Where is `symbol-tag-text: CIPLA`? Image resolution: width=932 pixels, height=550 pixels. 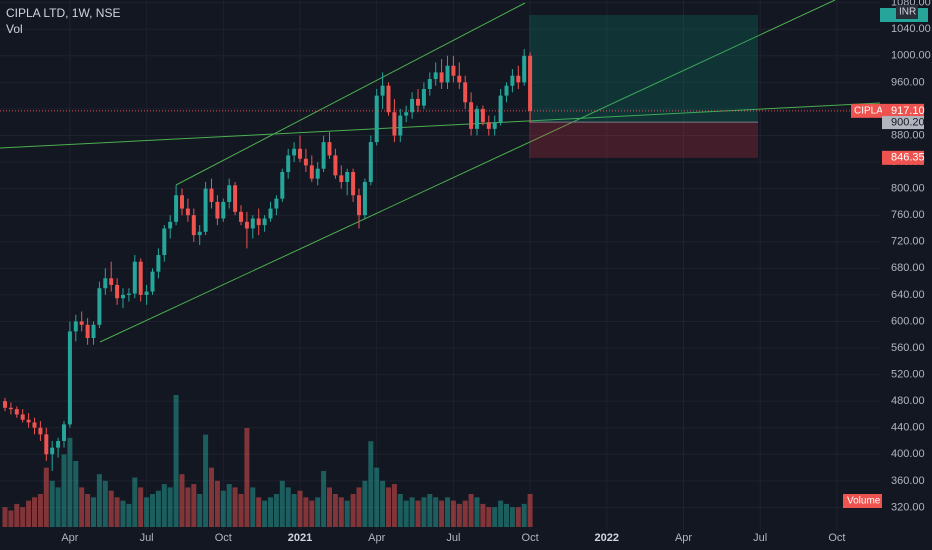
symbol-tag-text: CIPLA is located at coordinates (868, 110).